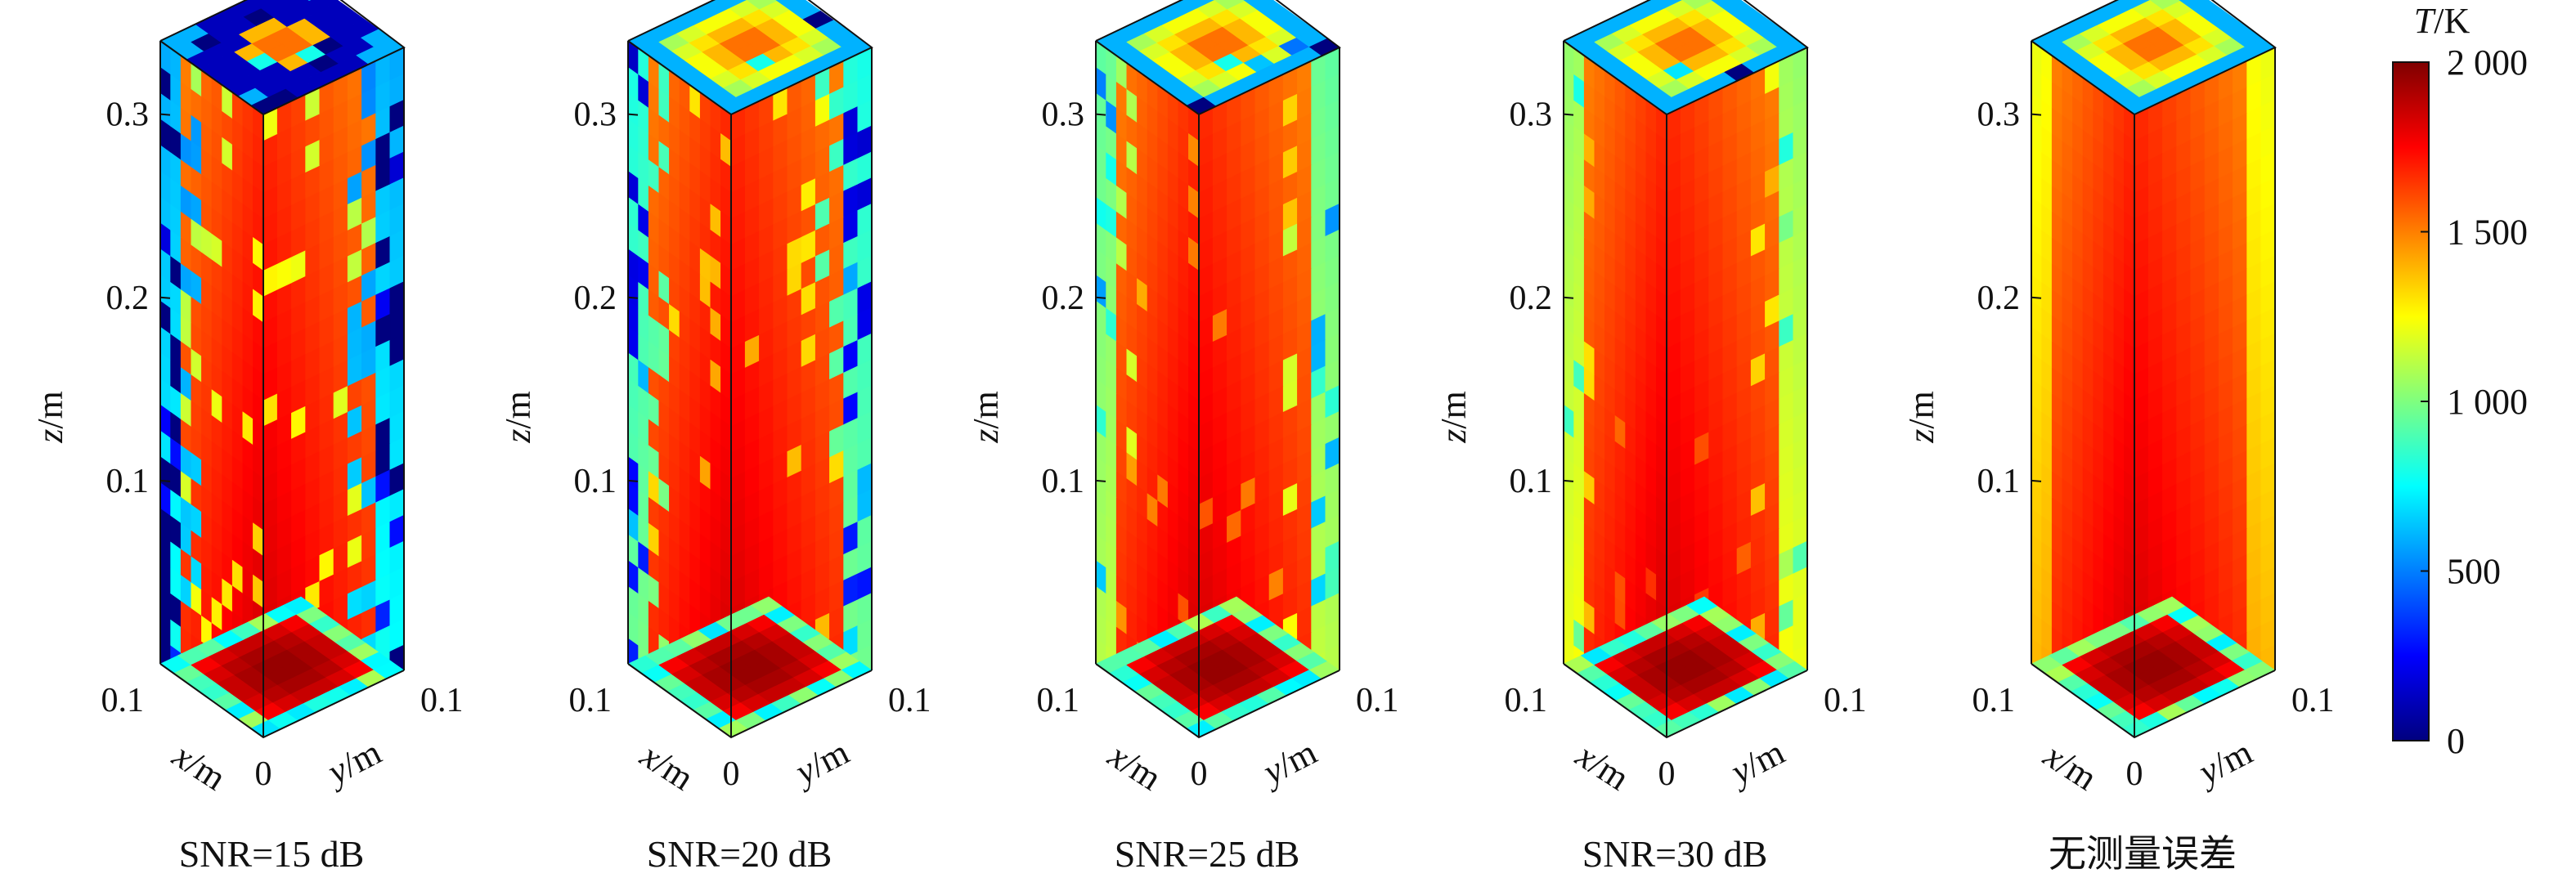  What do you see at coordinates (272, 854) in the screenshot?
I see `panel-caption: SNR=15 dB` at bounding box center [272, 854].